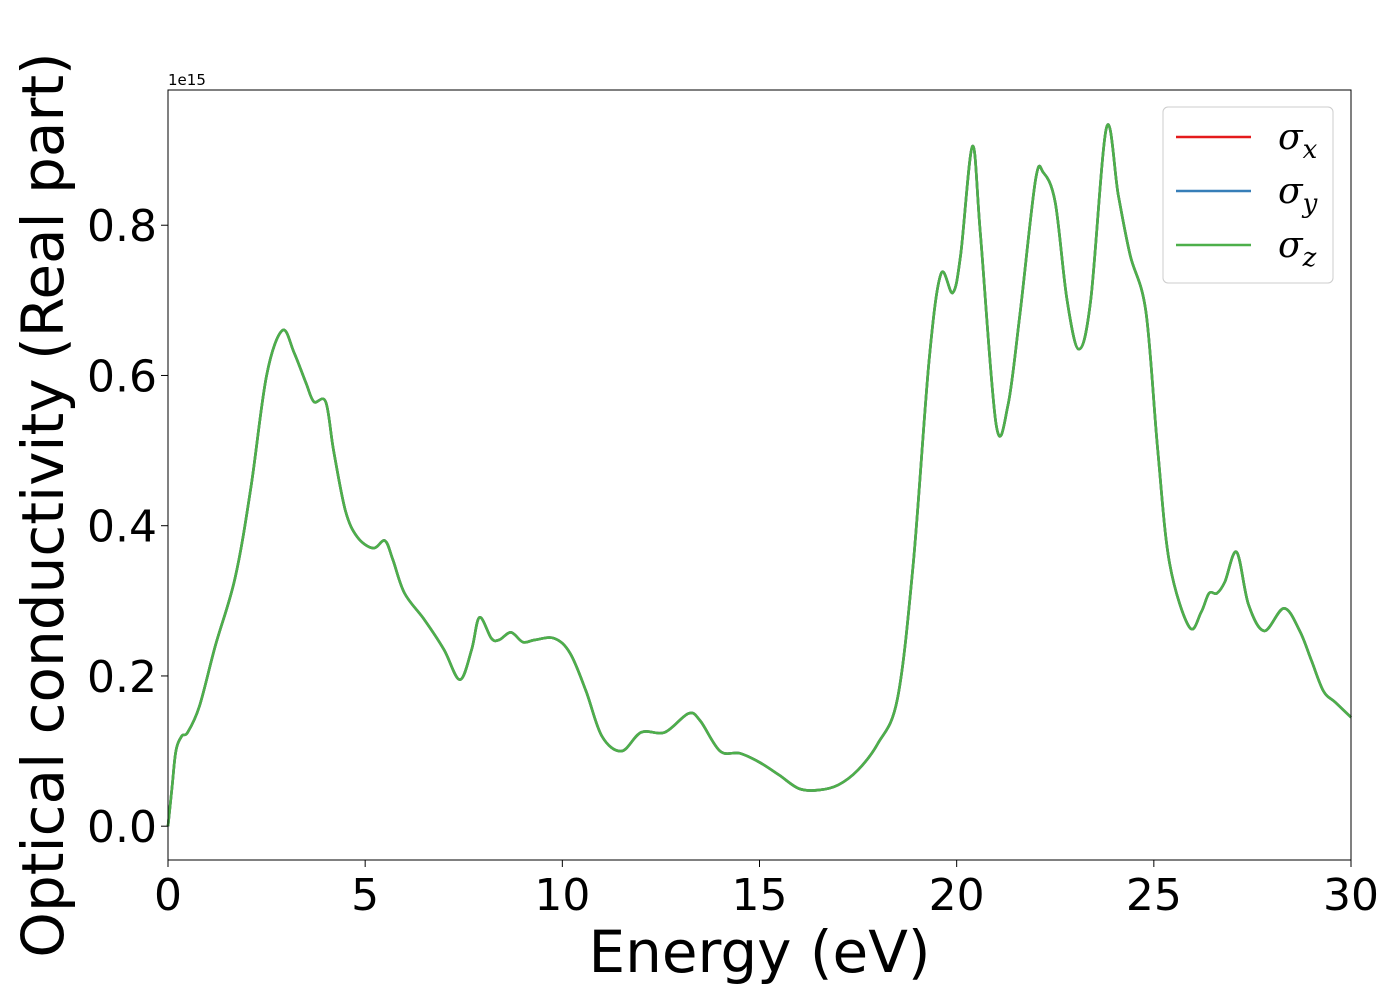  What do you see at coordinates (43, 504) in the screenshot?
I see `y-axis-title: Optical conductivity (Real part)` at bounding box center [43, 504].